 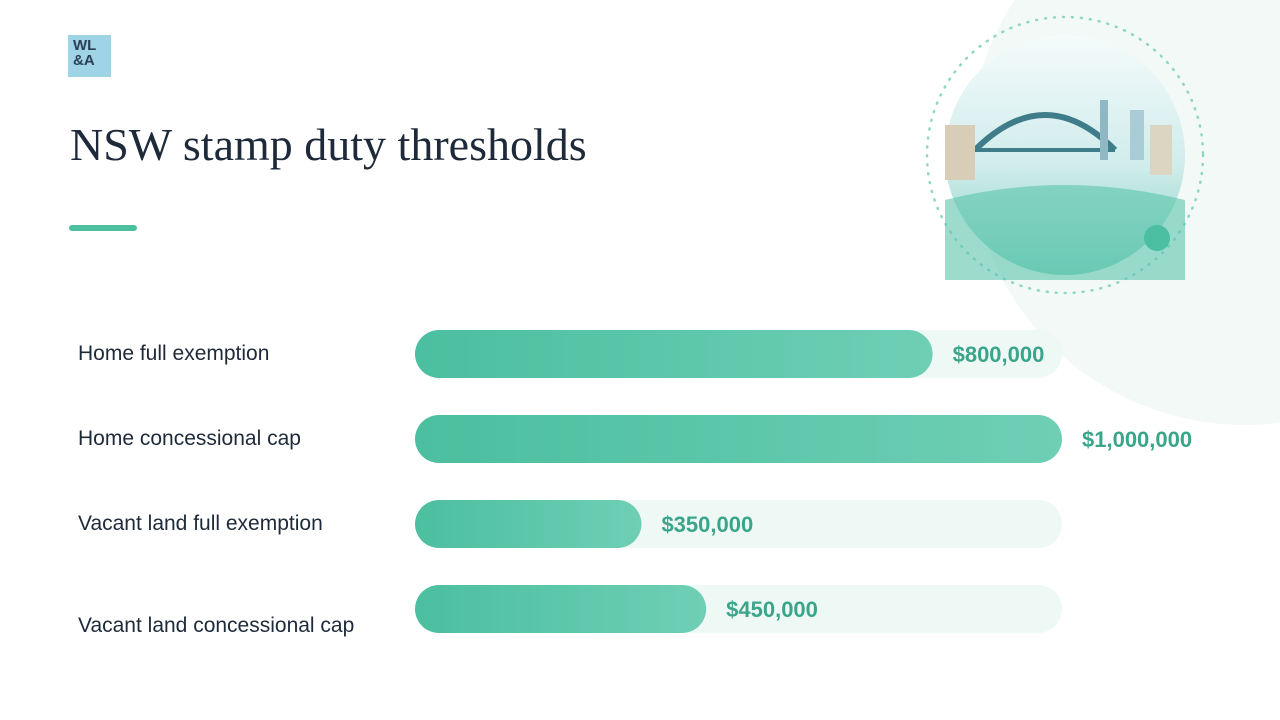 I want to click on category-label: Vacant land concessional cap, so click(x=216, y=625).